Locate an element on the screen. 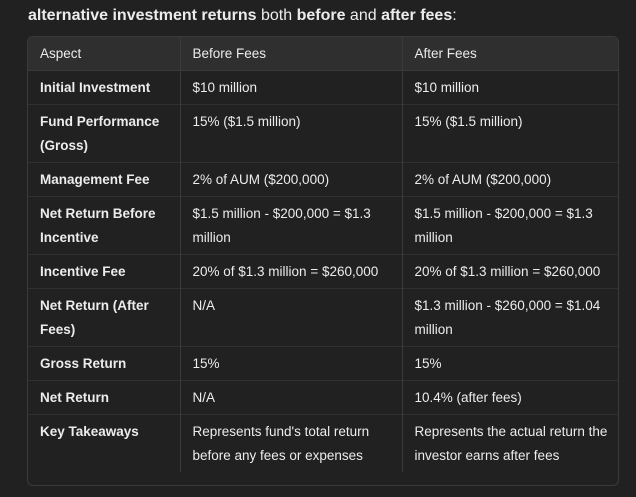 The width and height of the screenshot is (636, 497). intro-before: before is located at coordinates (321, 15).